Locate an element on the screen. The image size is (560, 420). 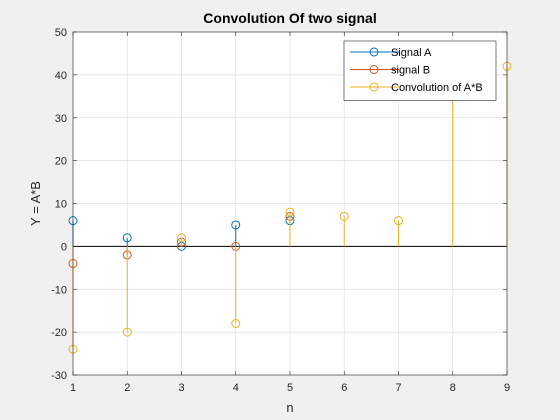
legend-label: signal B is located at coordinates (410, 71).